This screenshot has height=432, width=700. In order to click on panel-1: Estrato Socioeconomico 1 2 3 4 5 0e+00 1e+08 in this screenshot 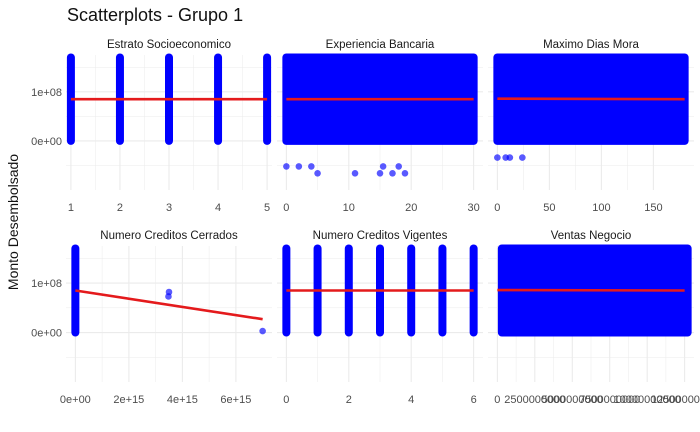, I will do `click(151, 126)`.